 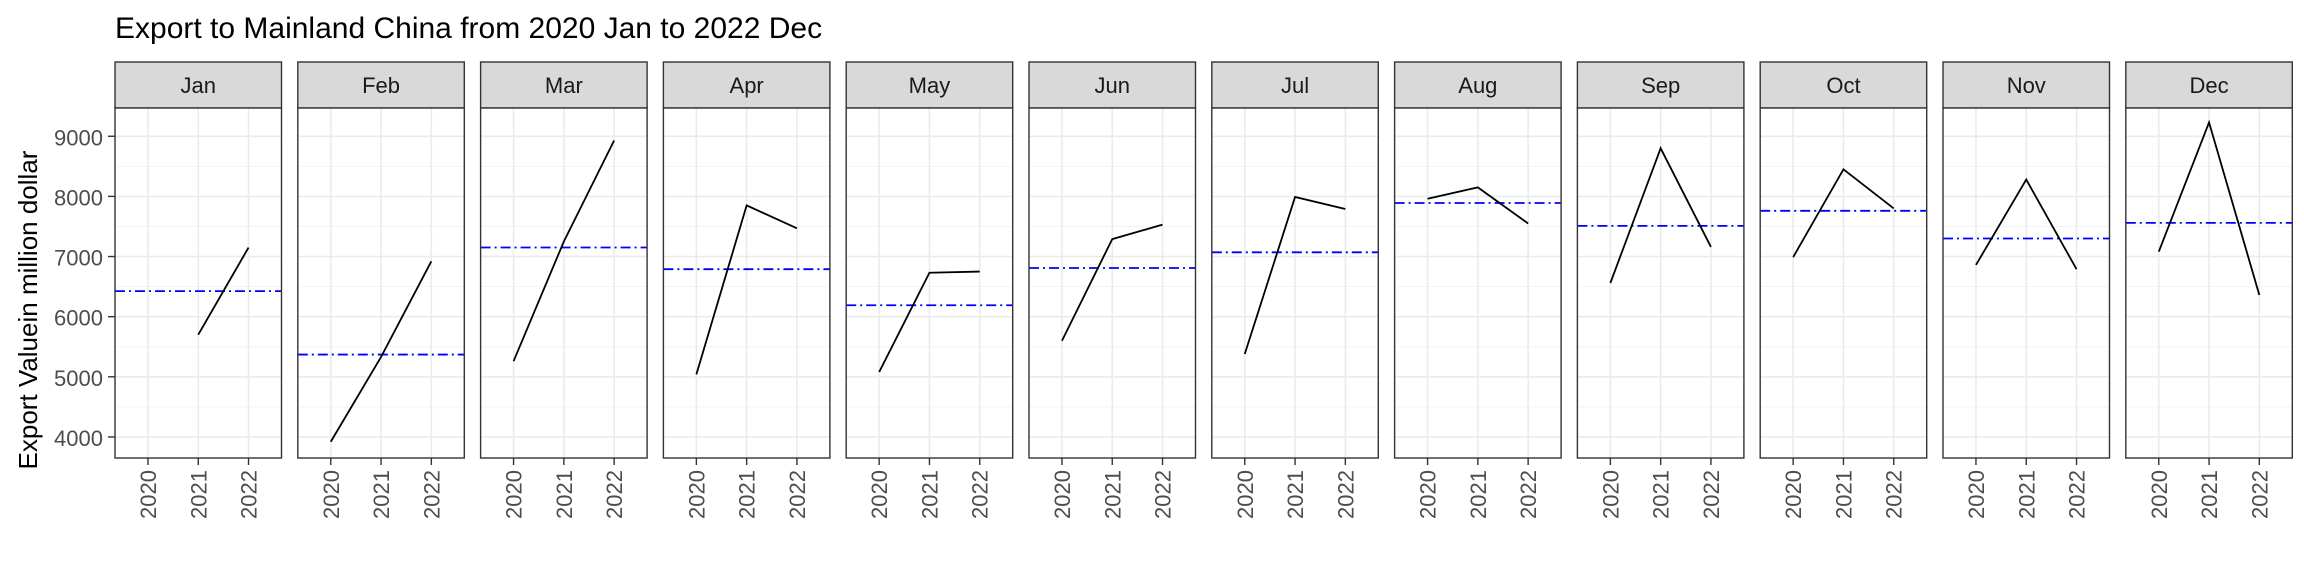 What do you see at coordinates (78, 197) in the screenshot?
I see `y-tick-label: 8000` at bounding box center [78, 197].